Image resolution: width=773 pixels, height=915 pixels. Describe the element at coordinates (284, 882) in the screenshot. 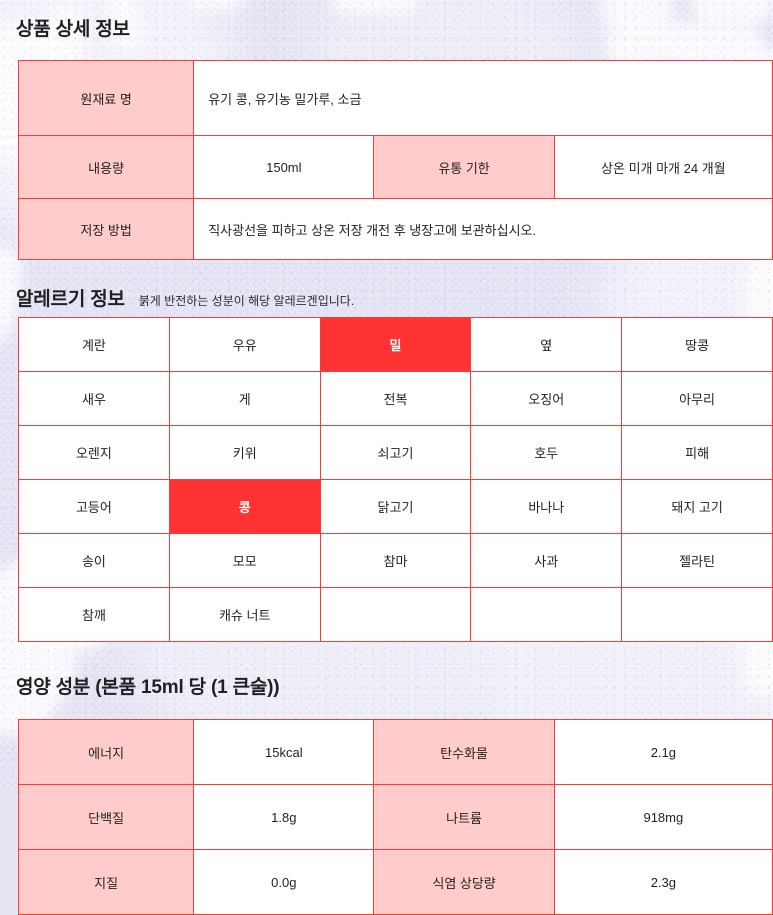

I see `nutrient-value: 0.0g` at that location.